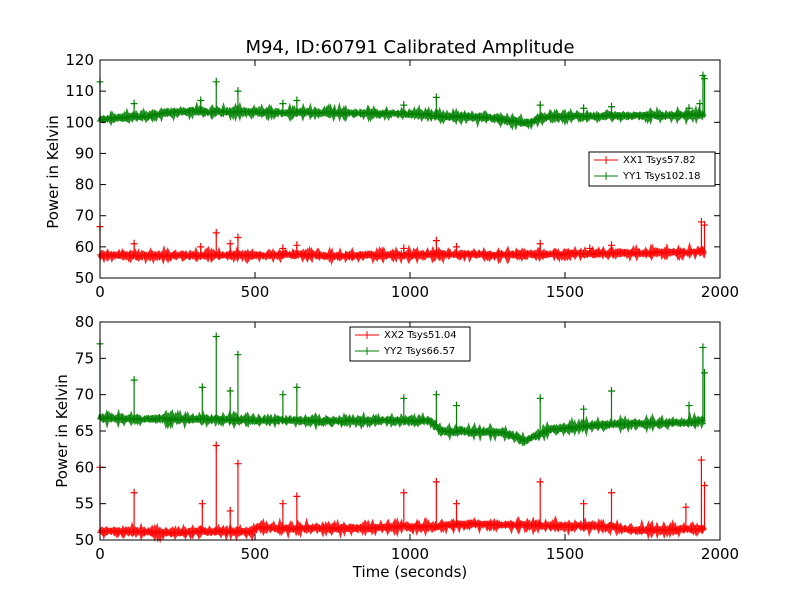 The height and width of the screenshot is (600, 800). Describe the element at coordinates (84, 322) in the screenshot. I see `bottom-y-tick-label: 80` at that location.